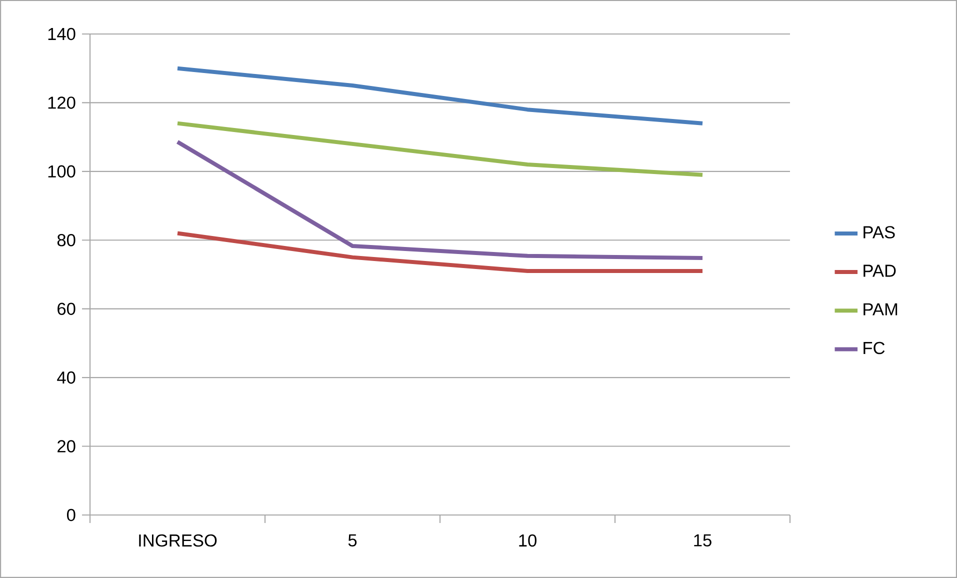 The height and width of the screenshot is (578, 957). What do you see at coordinates (62, 34) in the screenshot?
I see `y-tick-label: 140` at bounding box center [62, 34].